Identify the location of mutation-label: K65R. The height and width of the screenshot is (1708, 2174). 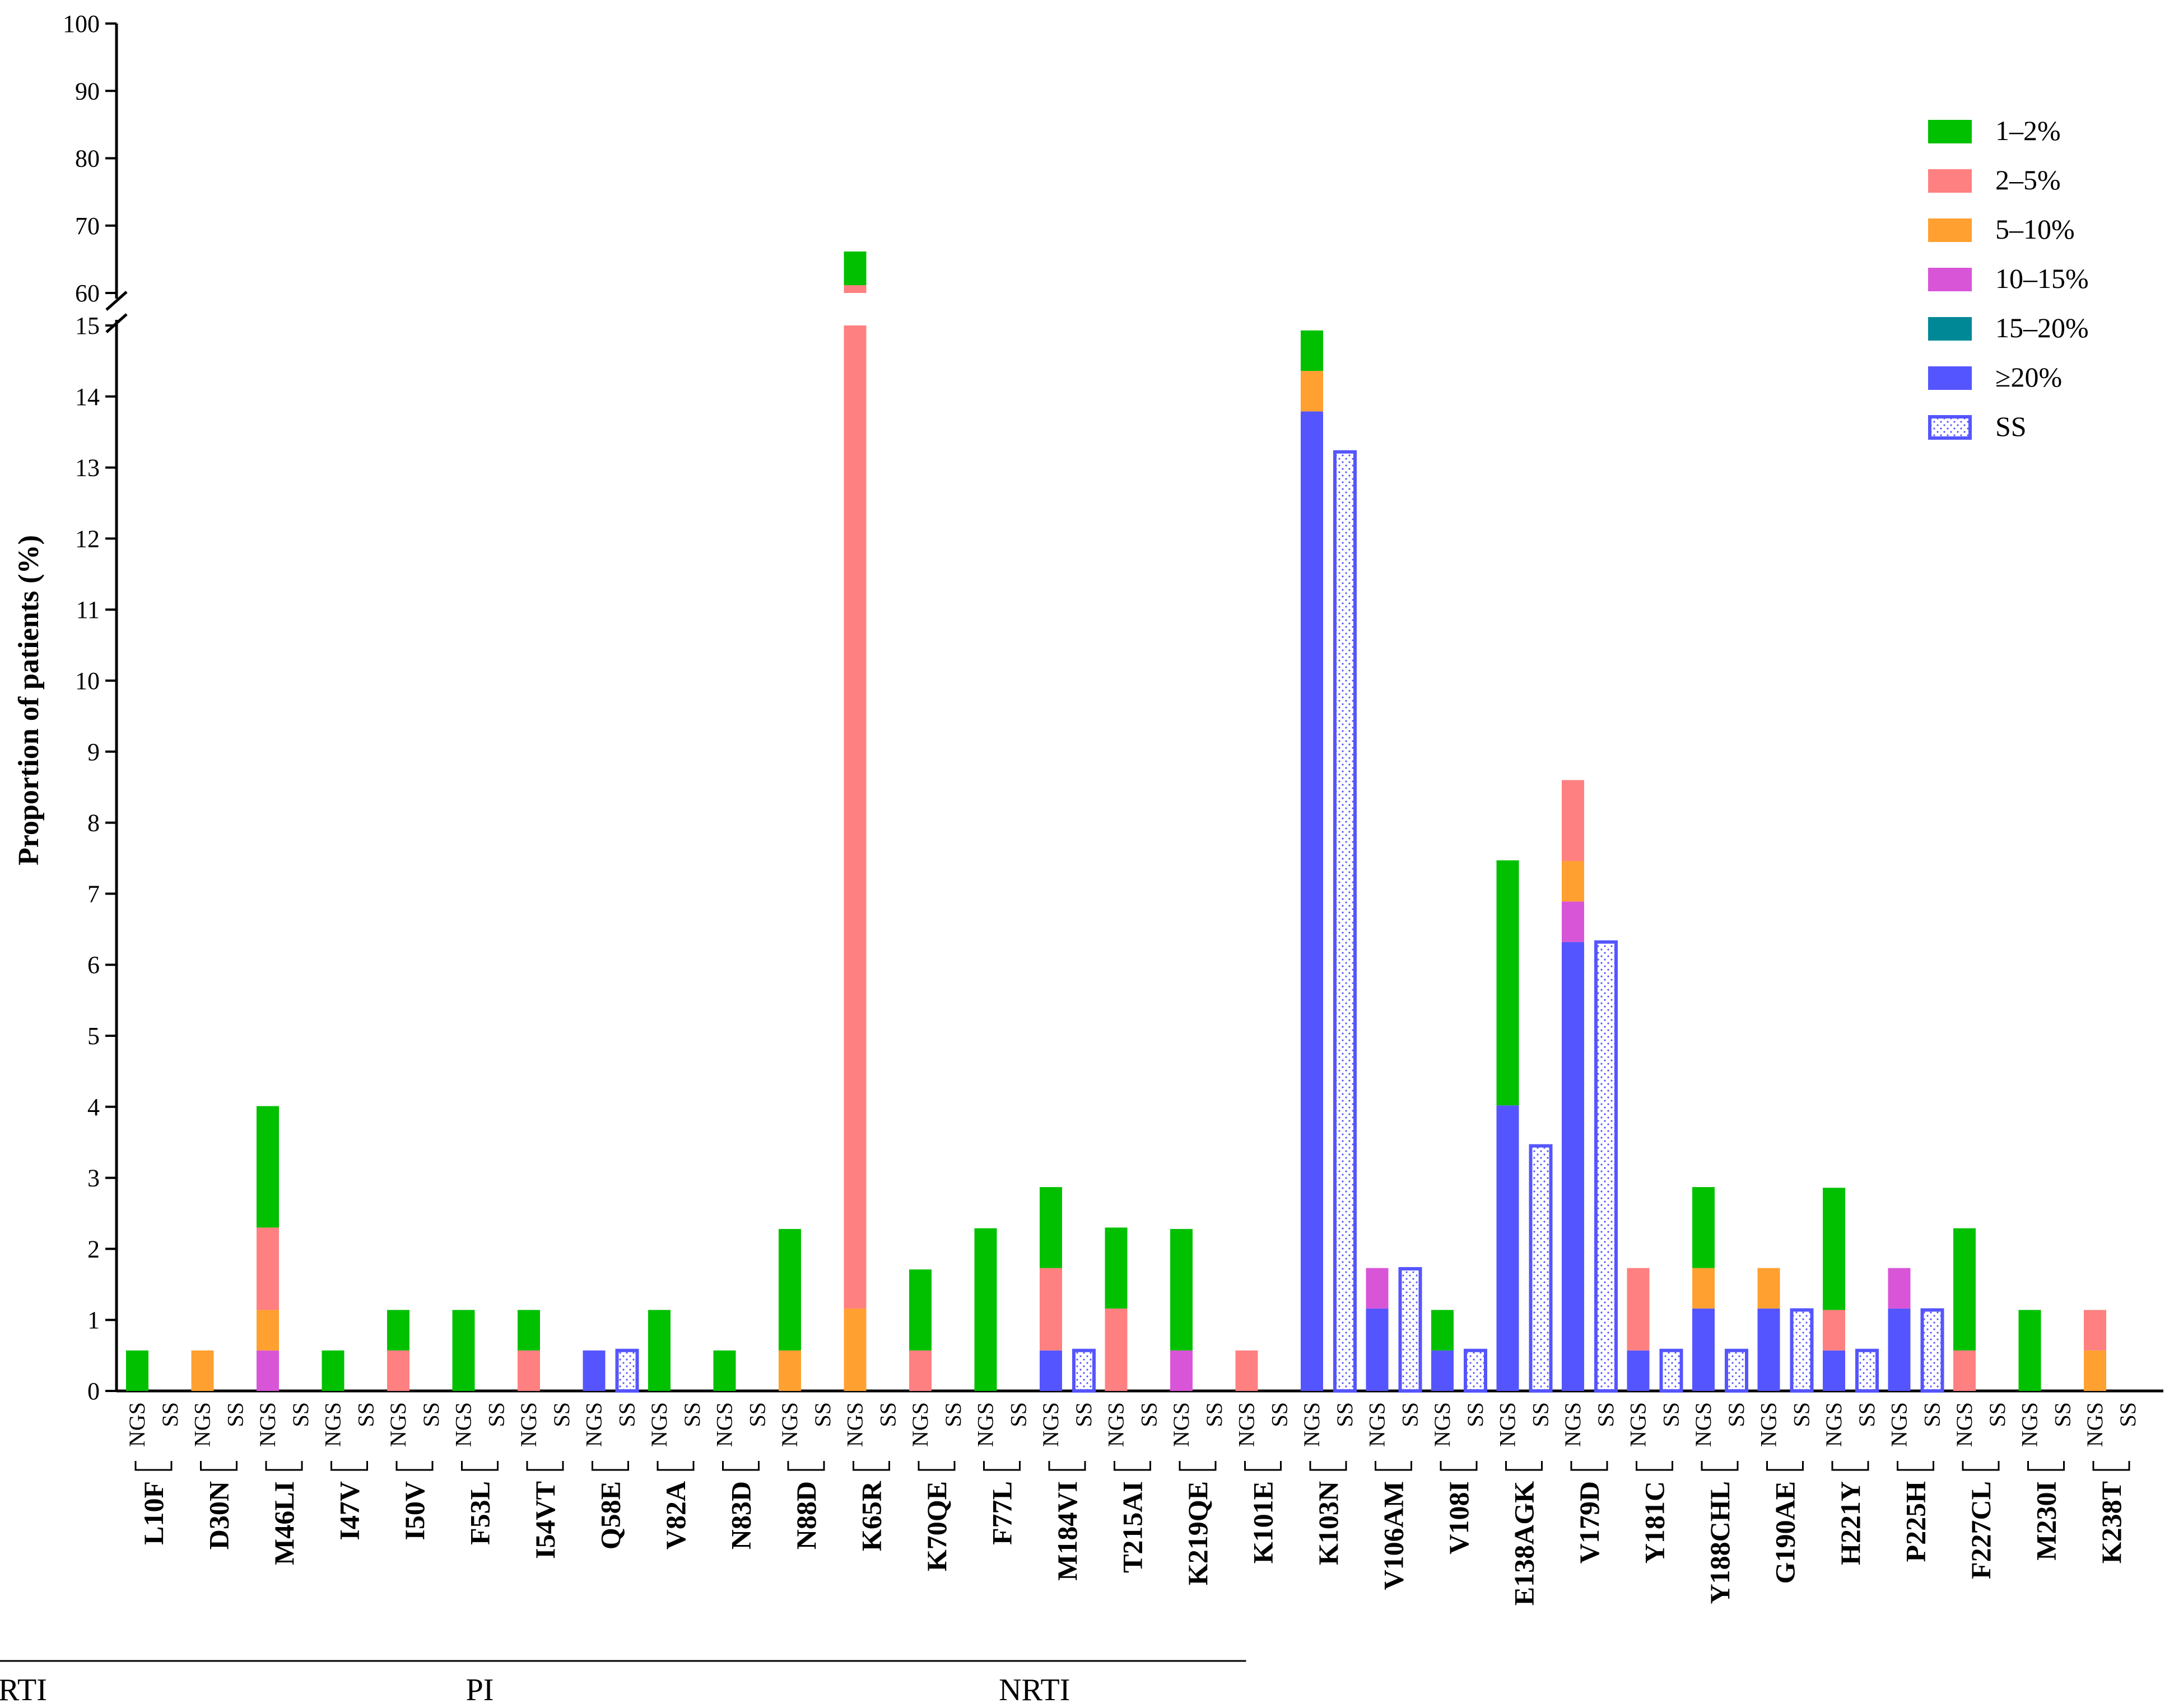
(871, 1516).